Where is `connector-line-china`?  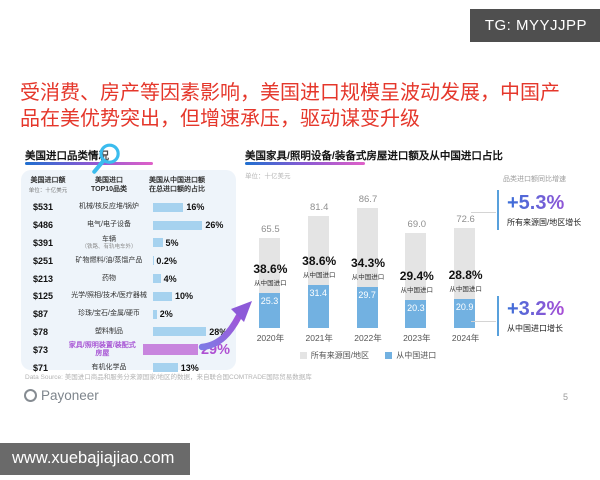 connector-line-china is located at coordinates (483, 321).